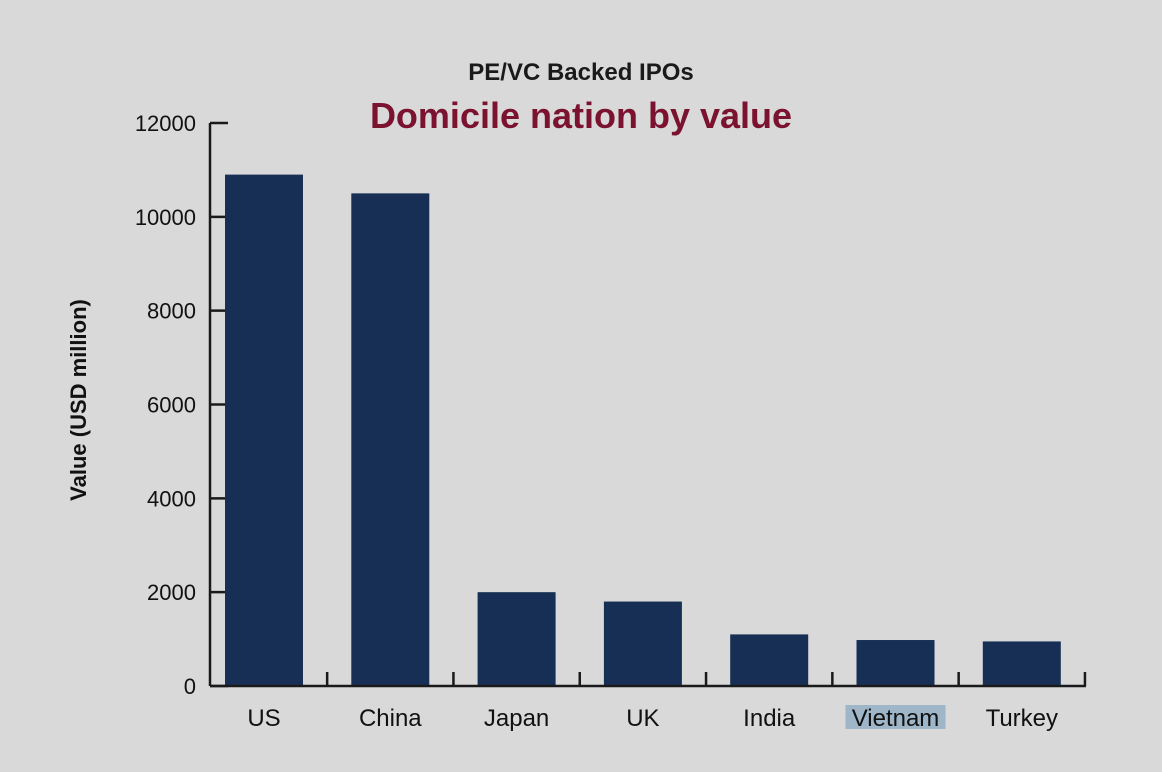  Describe the element at coordinates (895, 663) in the screenshot. I see `bar-vietnam` at that location.